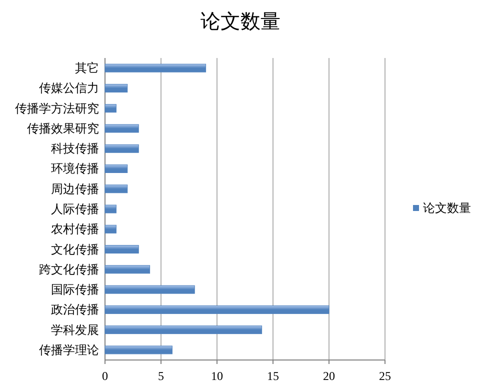  Describe the element at coordinates (75, 309) in the screenshot. I see `y-tick-label: 政治传播` at that location.